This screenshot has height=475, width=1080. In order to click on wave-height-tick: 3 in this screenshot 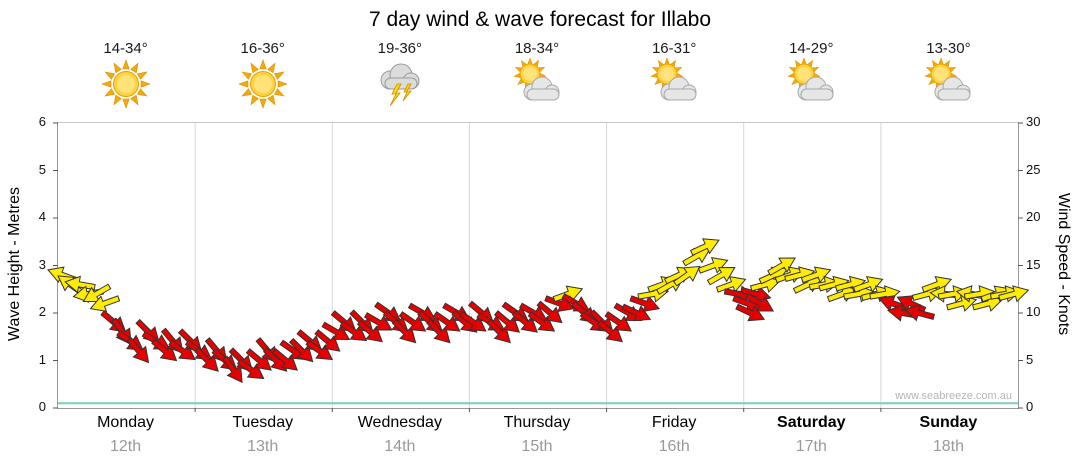, I will do `click(42, 264)`.